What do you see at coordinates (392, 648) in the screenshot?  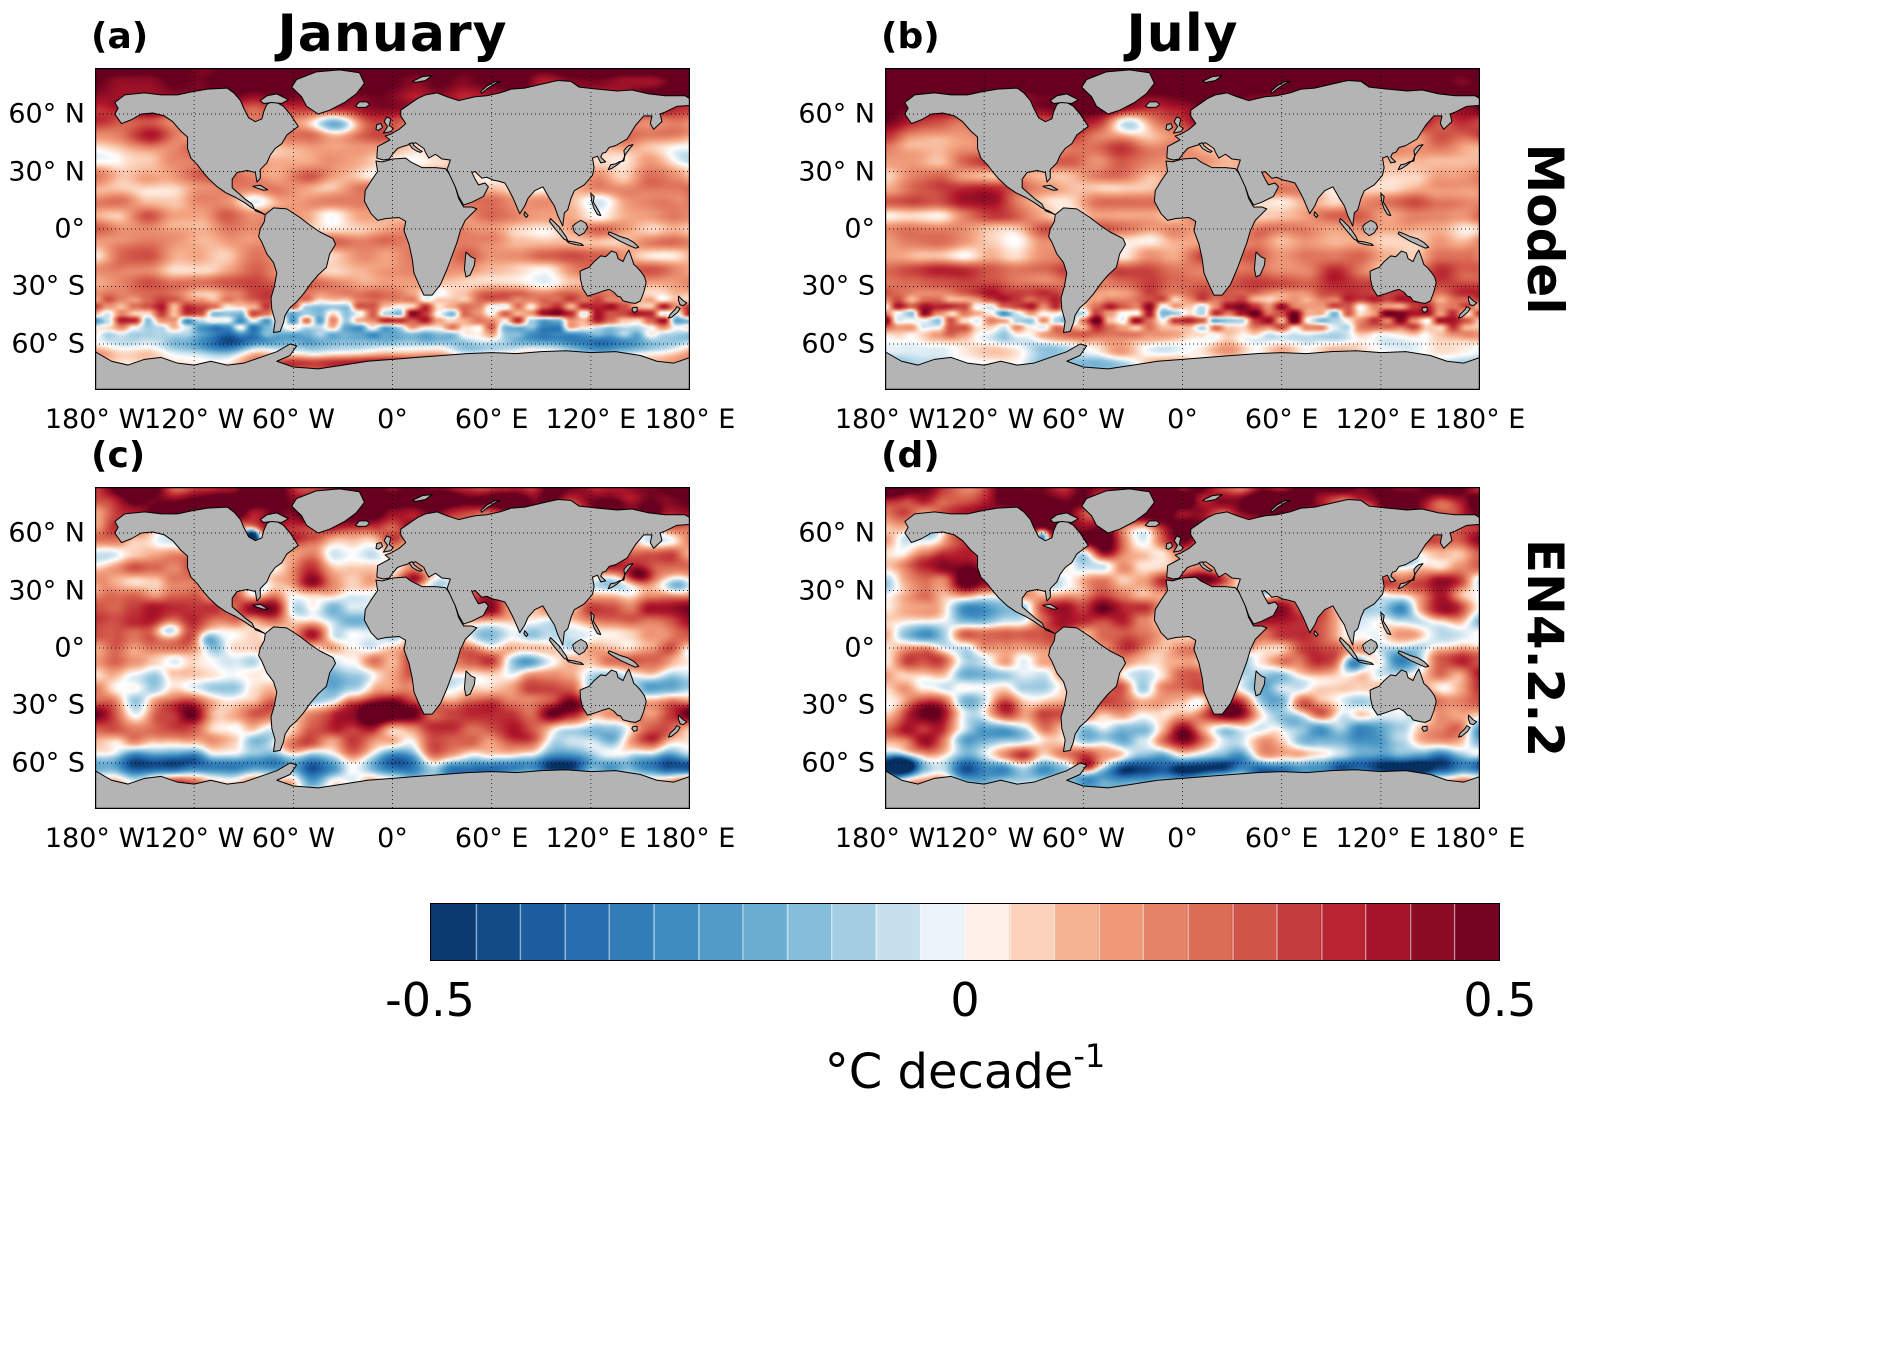 I see `world-map-overlay-c` at bounding box center [392, 648].